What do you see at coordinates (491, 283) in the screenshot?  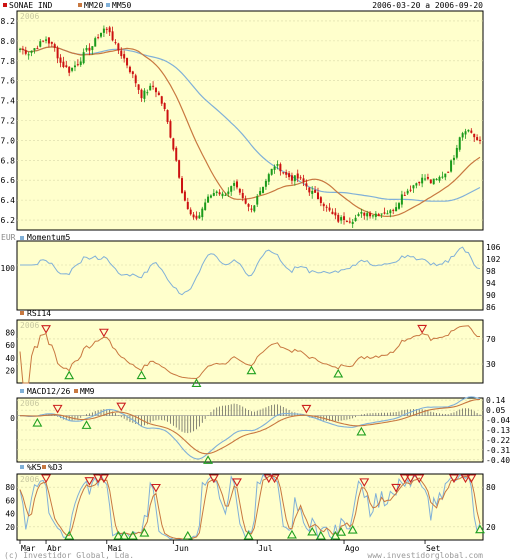 I see `momentum-y-tick-label: 94` at bounding box center [491, 283].